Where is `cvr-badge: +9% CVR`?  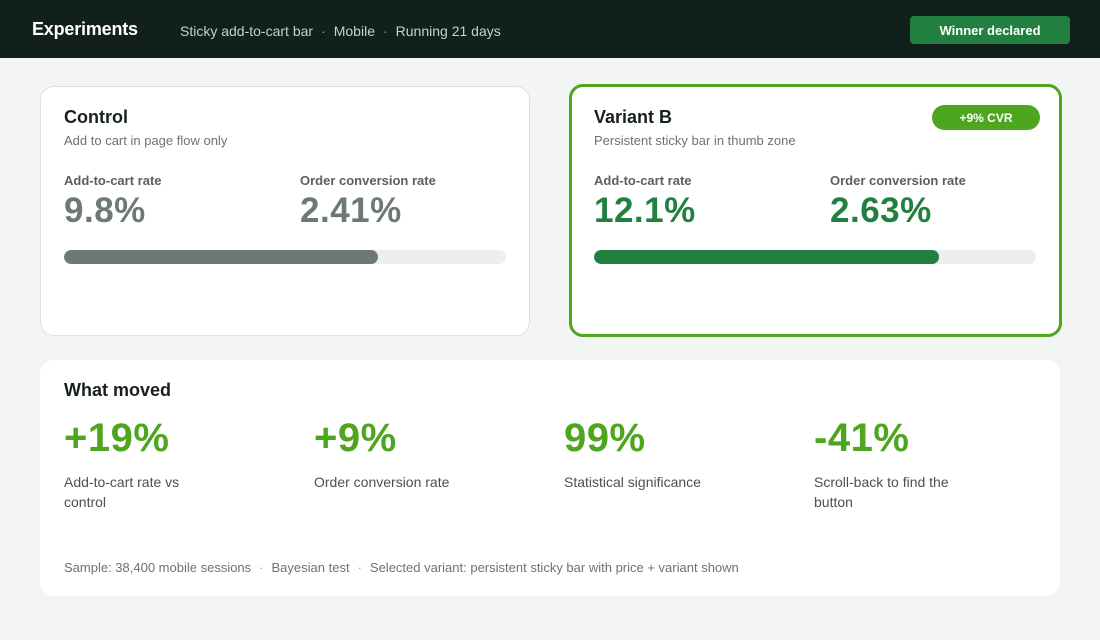
cvr-badge: +9% CVR is located at coordinates (986, 117).